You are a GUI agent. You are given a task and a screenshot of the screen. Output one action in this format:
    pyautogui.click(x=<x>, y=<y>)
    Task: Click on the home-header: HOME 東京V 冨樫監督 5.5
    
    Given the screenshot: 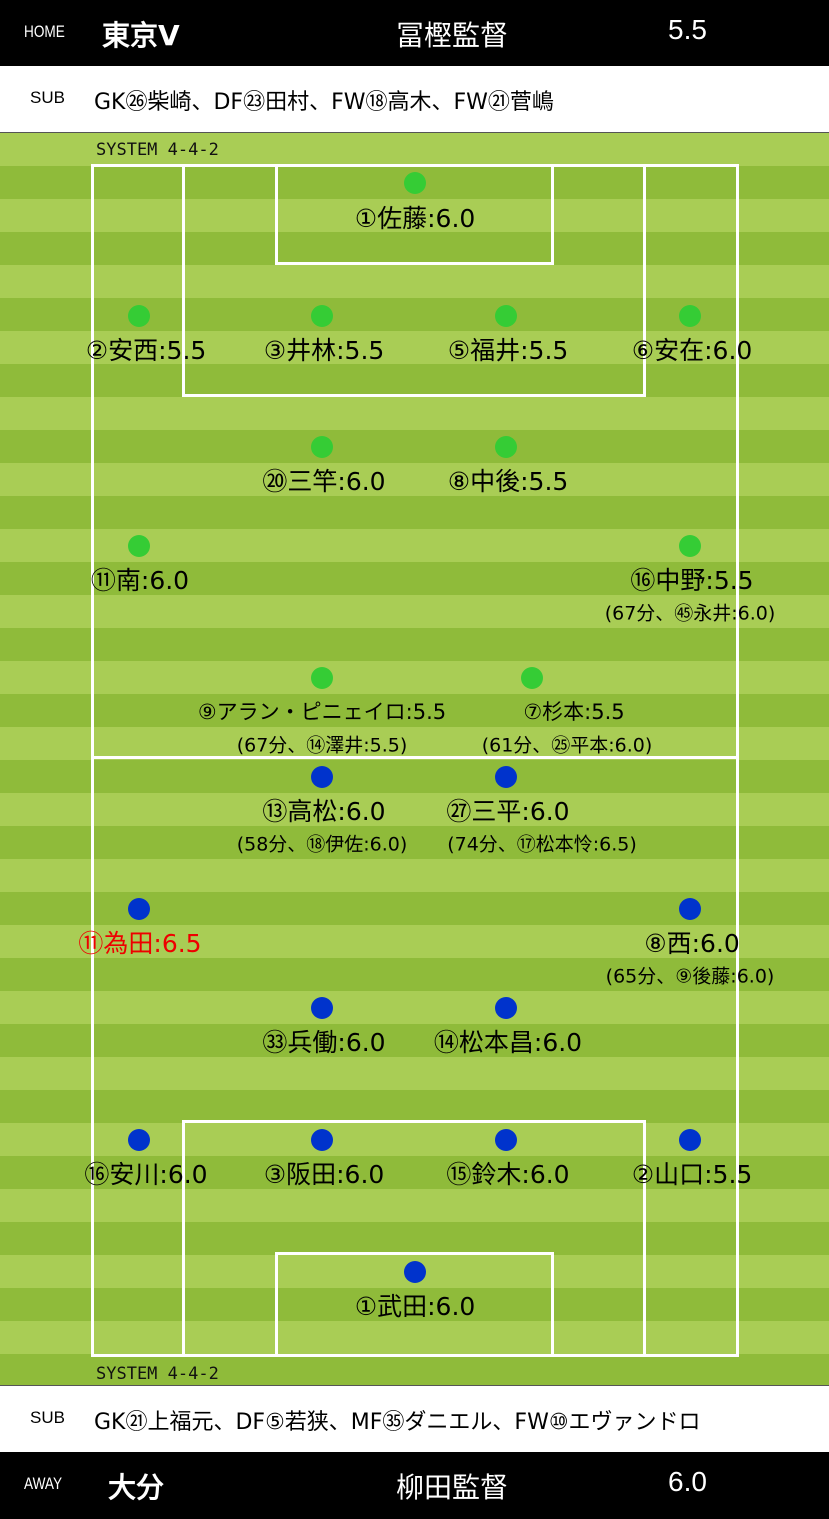 What is the action you would take?
    pyautogui.click(x=414, y=33)
    